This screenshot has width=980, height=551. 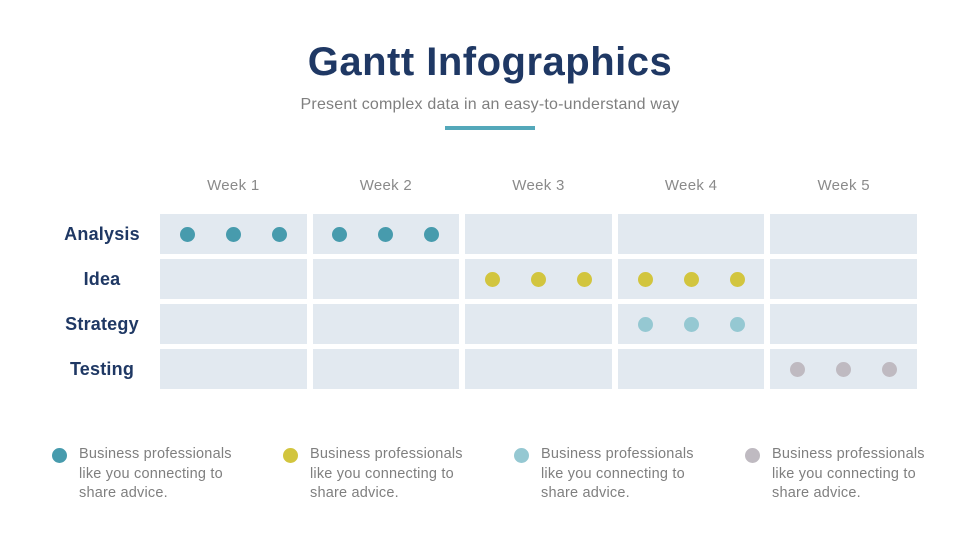 I want to click on row-label: Strategy, so click(x=102, y=323).